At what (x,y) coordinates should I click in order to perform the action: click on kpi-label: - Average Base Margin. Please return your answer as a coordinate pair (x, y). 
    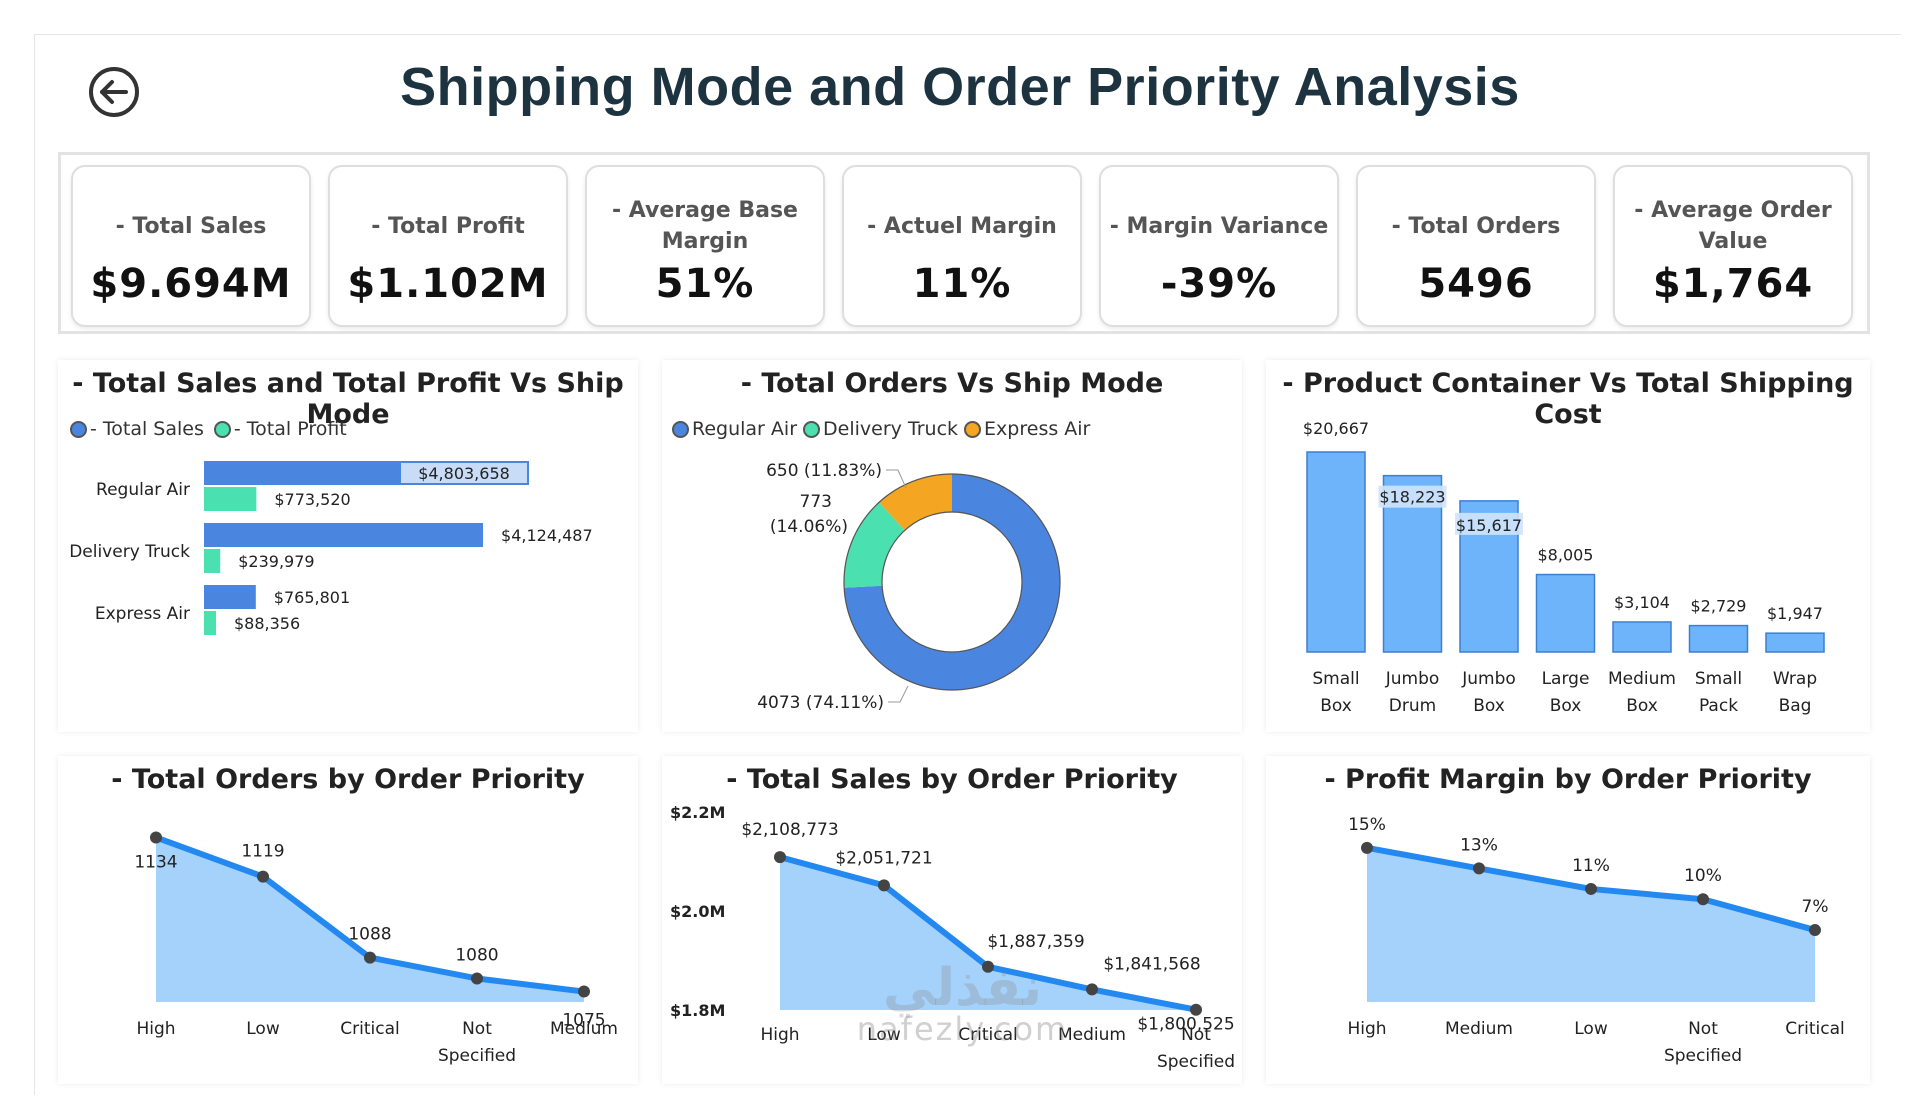
    Looking at the image, I should click on (705, 226).